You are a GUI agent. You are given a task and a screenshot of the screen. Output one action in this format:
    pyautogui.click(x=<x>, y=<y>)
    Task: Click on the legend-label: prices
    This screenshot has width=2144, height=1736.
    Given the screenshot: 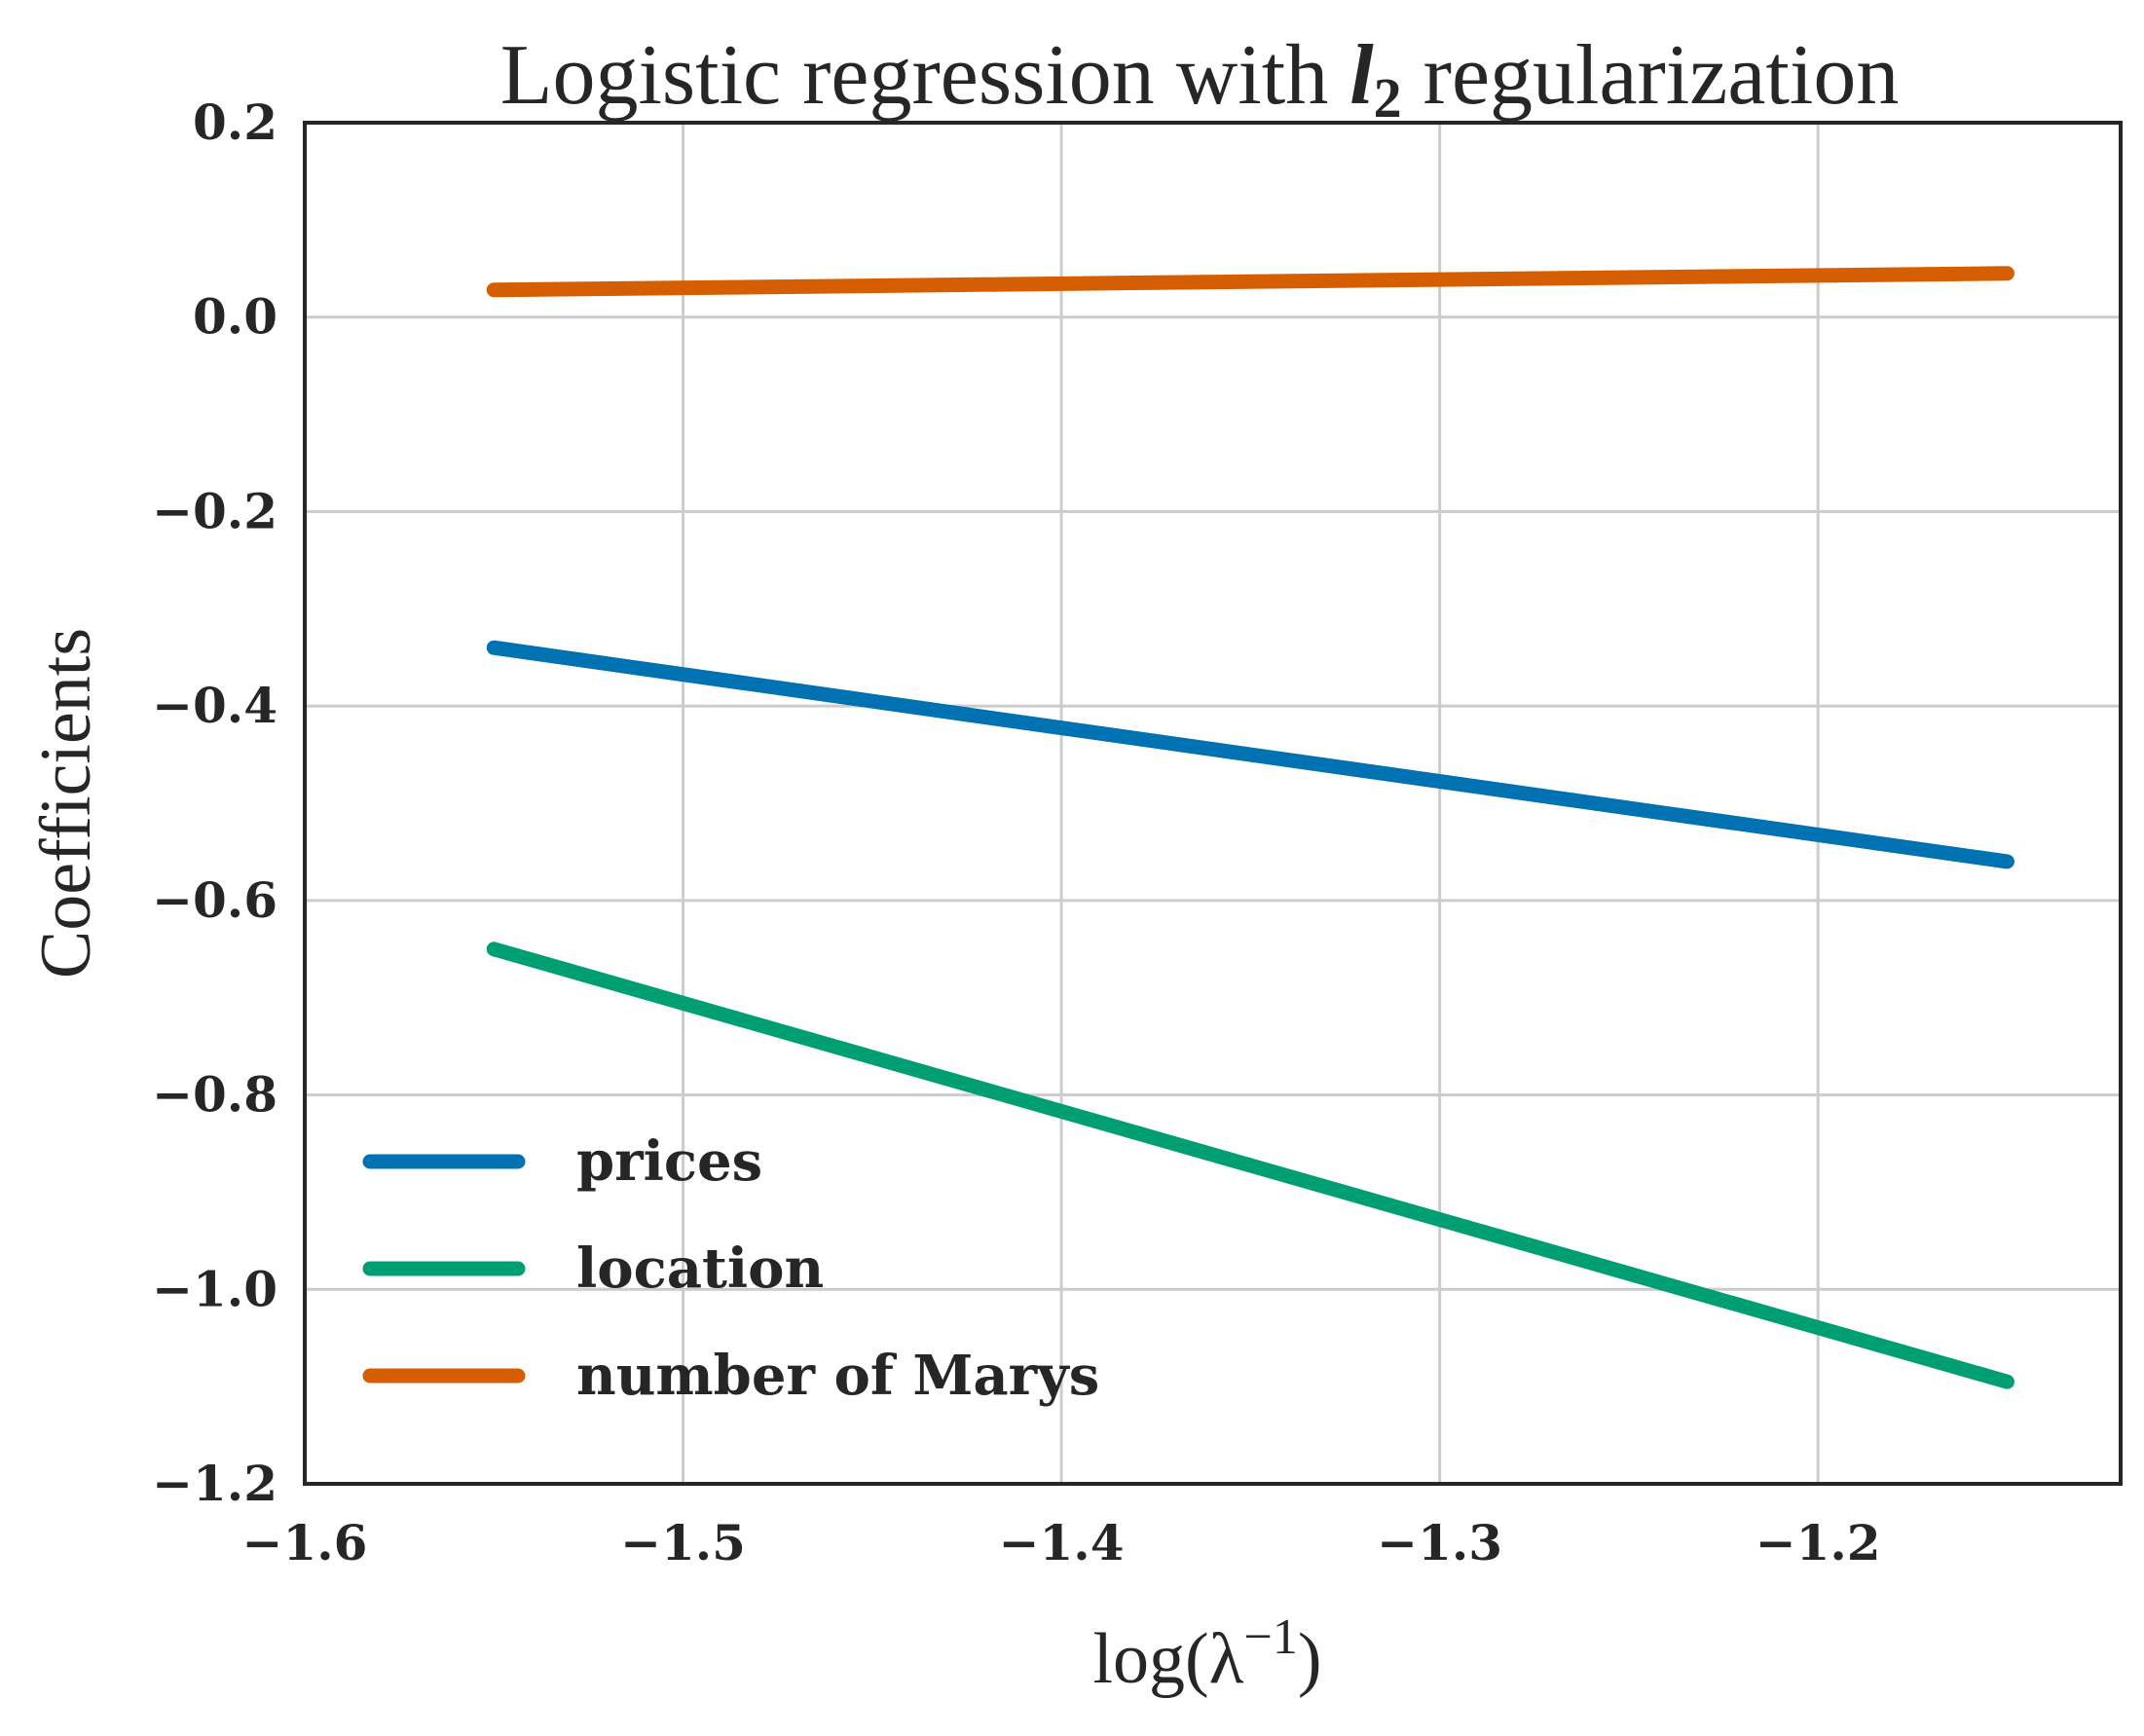 What is the action you would take?
    pyautogui.click(x=669, y=1161)
    